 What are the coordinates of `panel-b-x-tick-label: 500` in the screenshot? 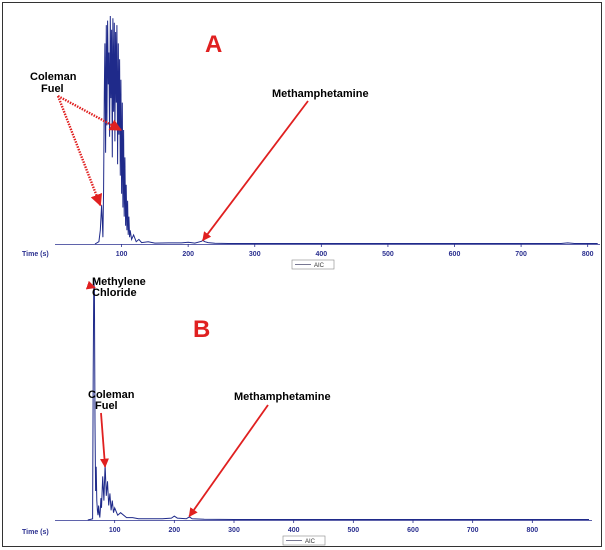 It's located at (353, 530).